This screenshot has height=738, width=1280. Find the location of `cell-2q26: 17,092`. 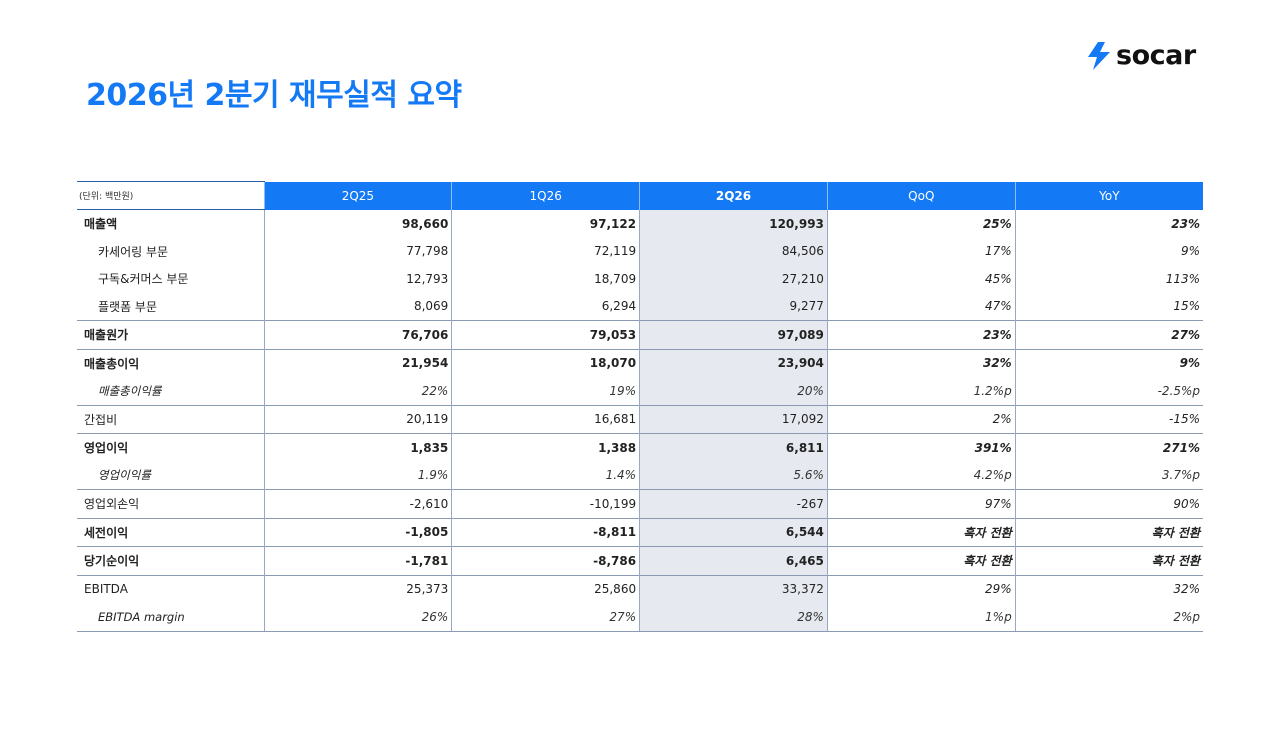

cell-2q26: 17,092 is located at coordinates (733, 419).